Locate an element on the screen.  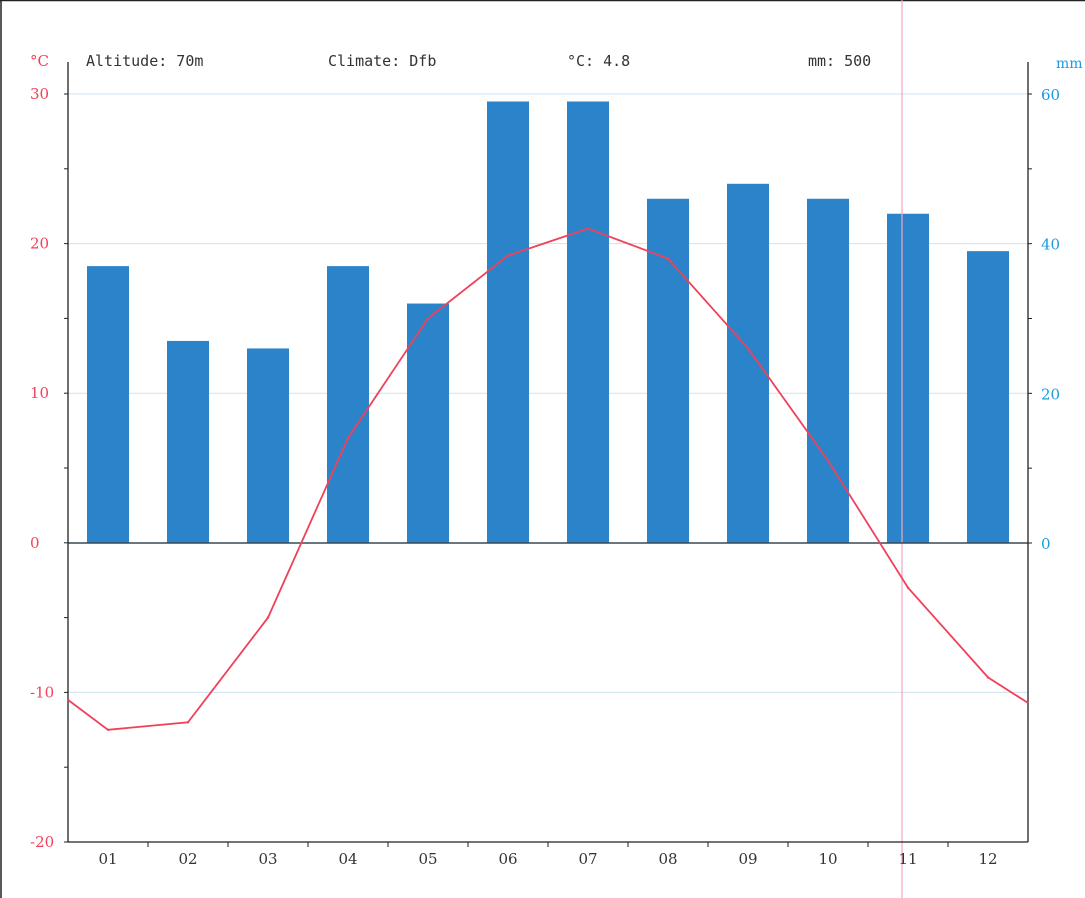
right-tick-label: 20 is located at coordinates (1050, 394).